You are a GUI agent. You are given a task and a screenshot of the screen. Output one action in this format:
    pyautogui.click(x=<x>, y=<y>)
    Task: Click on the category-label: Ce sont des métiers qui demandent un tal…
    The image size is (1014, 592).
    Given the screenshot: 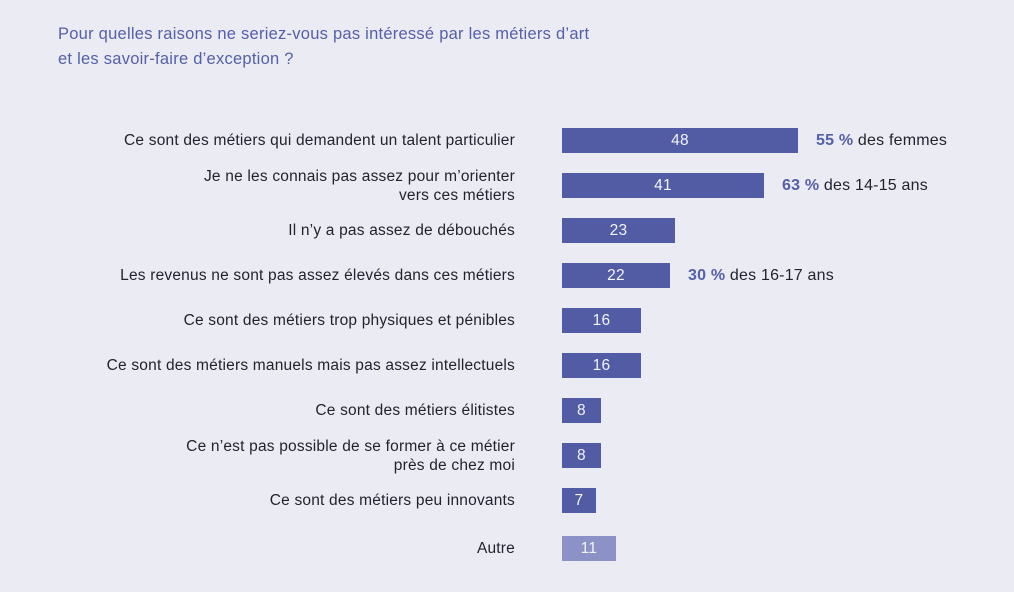 What is the action you would take?
    pyautogui.click(x=272, y=140)
    